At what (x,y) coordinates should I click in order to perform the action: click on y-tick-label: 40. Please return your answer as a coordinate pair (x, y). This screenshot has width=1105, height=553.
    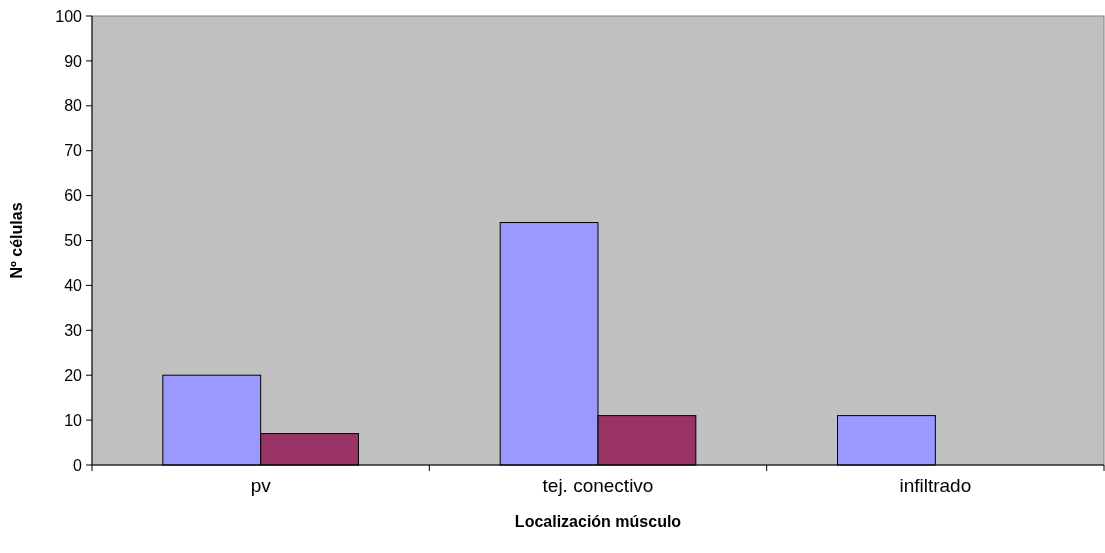
    Looking at the image, I should click on (73, 285).